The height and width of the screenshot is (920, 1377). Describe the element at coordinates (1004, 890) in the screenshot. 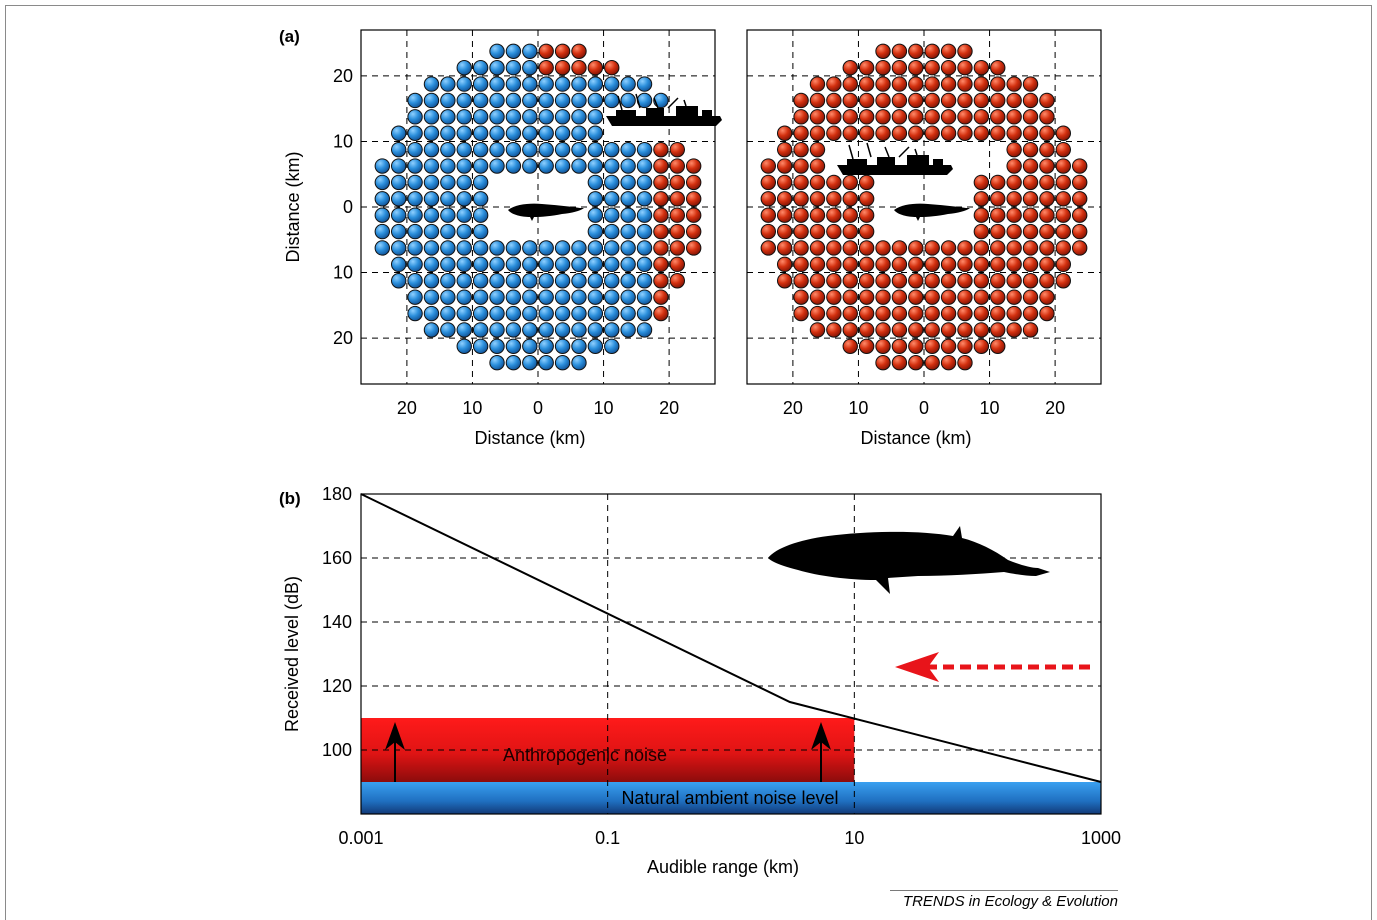

I see `credit-rule` at that location.